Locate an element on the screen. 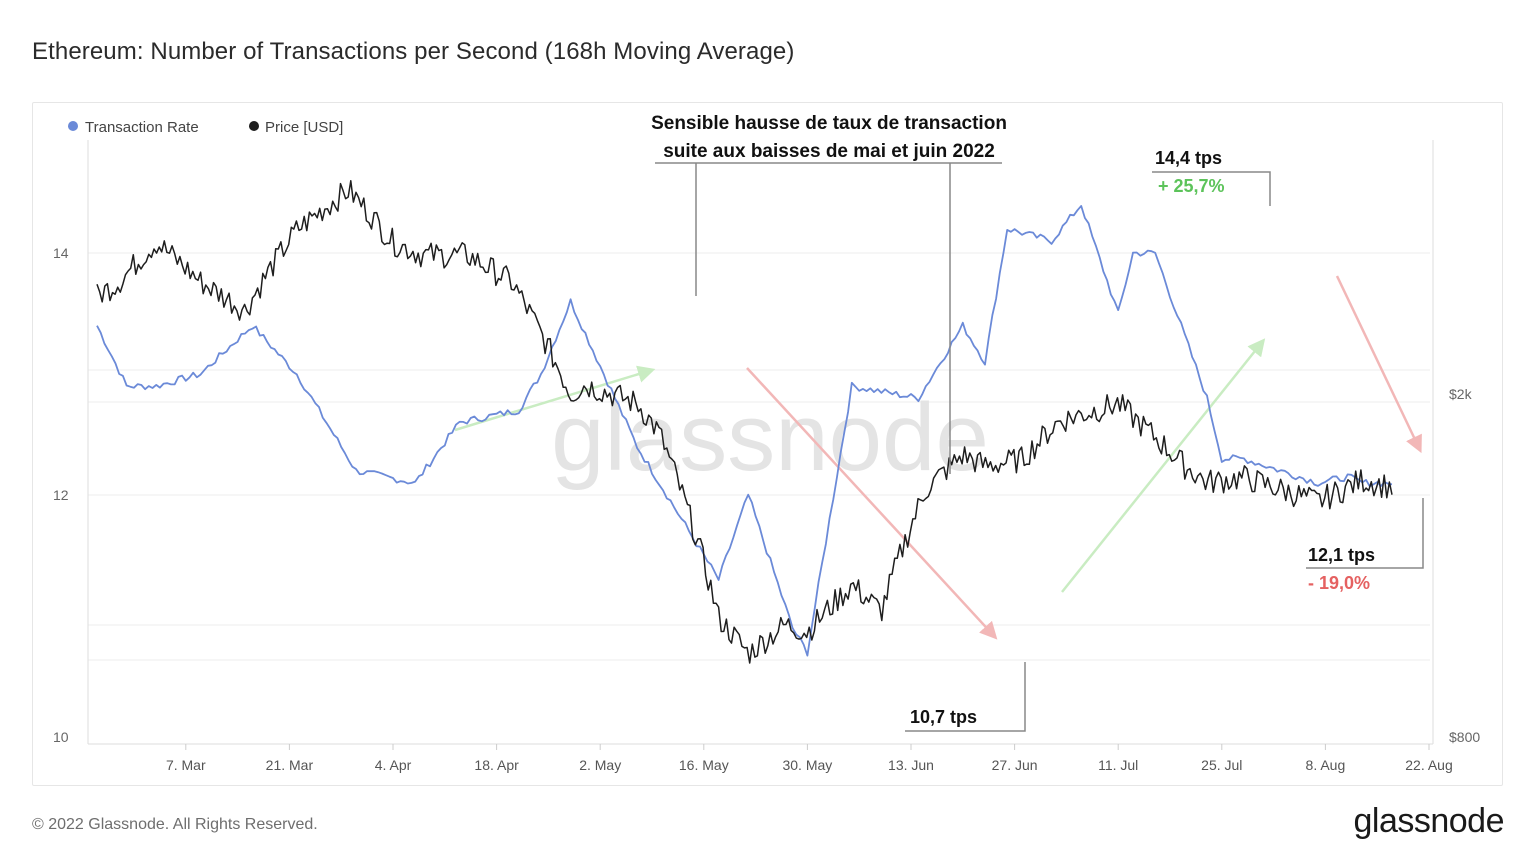 This screenshot has height=864, width=1536. legend-dot-transaction-rate is located at coordinates (73, 126).